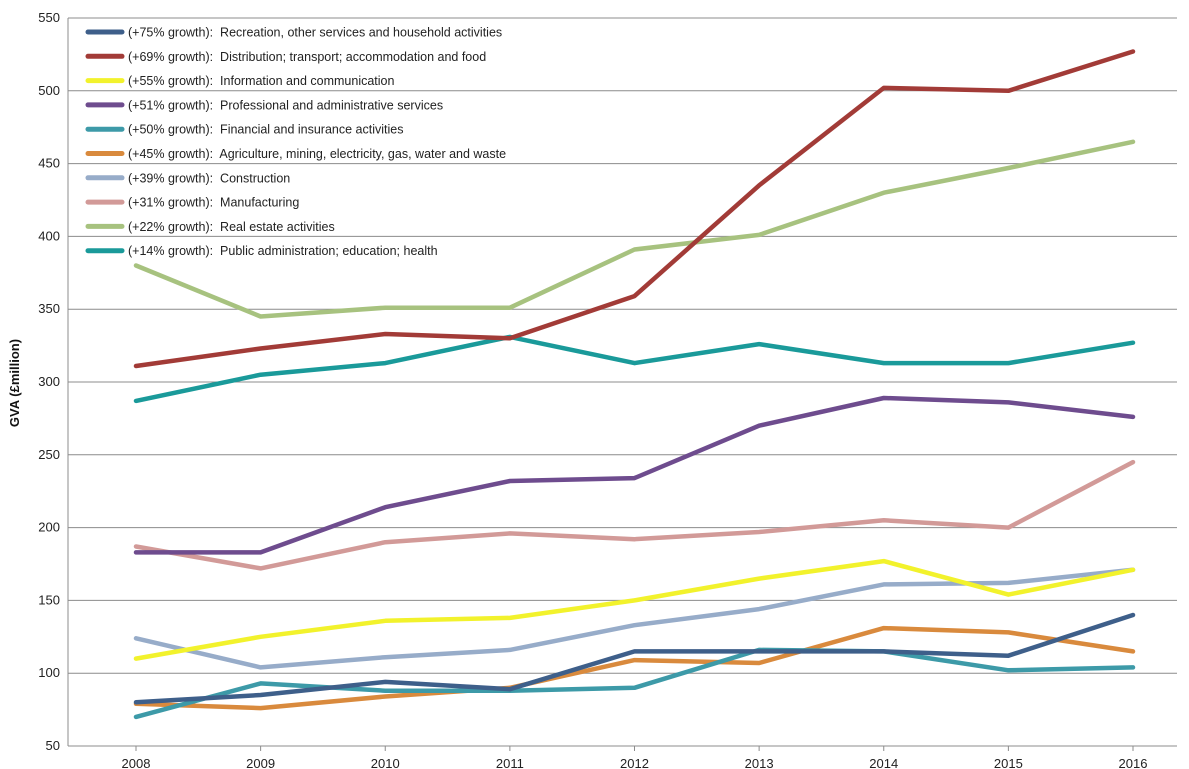  Describe the element at coordinates (213, 203) in the screenshot. I see `legend-label: (+31% growth): Manufacturing` at that location.